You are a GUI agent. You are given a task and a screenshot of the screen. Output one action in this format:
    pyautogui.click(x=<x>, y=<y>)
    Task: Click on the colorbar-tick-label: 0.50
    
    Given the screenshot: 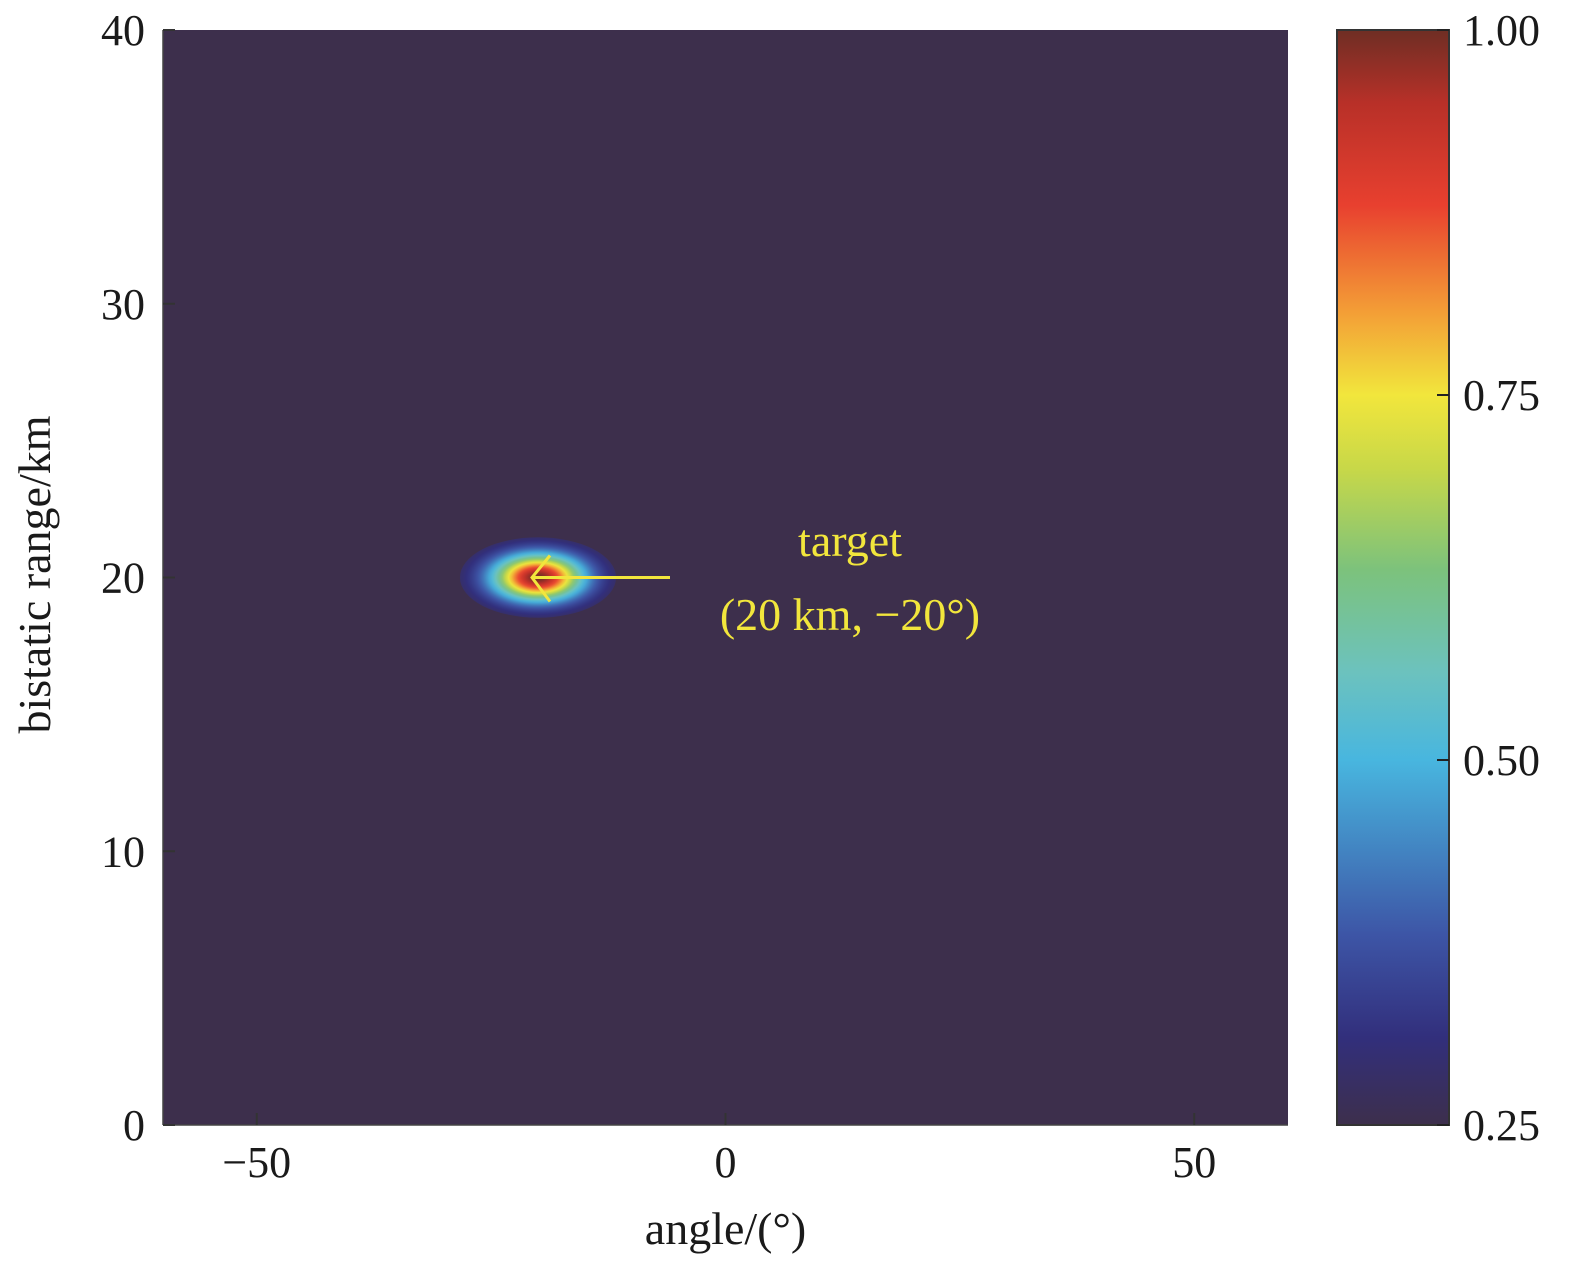 What is the action you would take?
    pyautogui.click(x=1501, y=760)
    